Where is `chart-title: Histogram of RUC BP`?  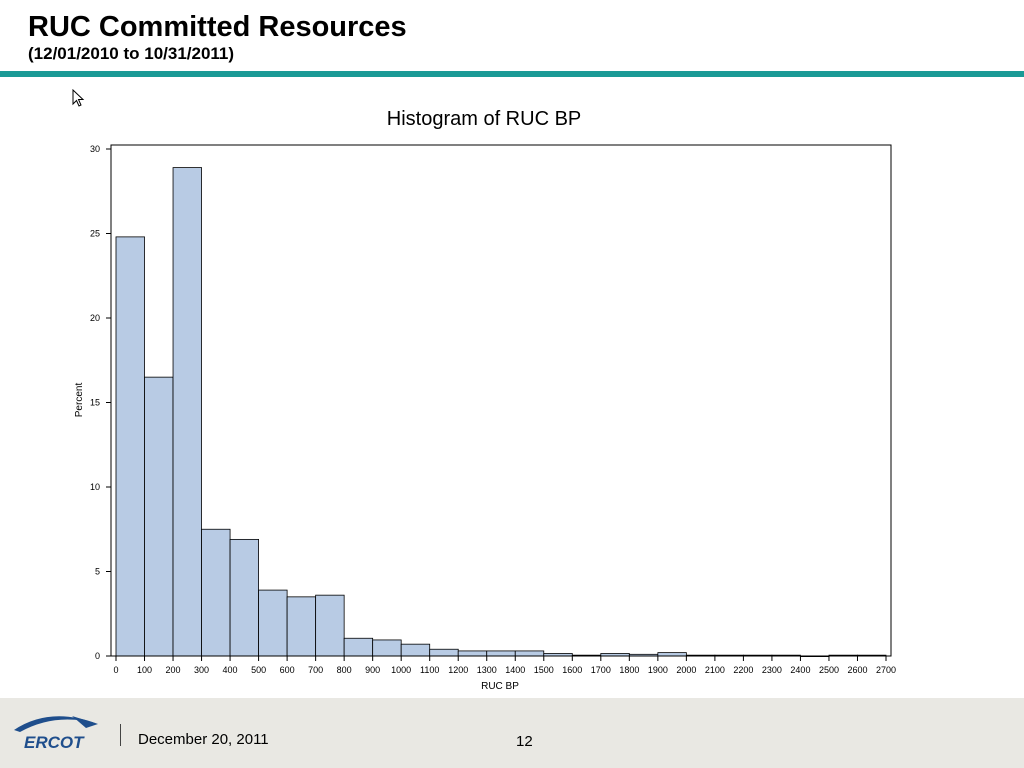 chart-title: Histogram of RUC BP is located at coordinates (484, 119).